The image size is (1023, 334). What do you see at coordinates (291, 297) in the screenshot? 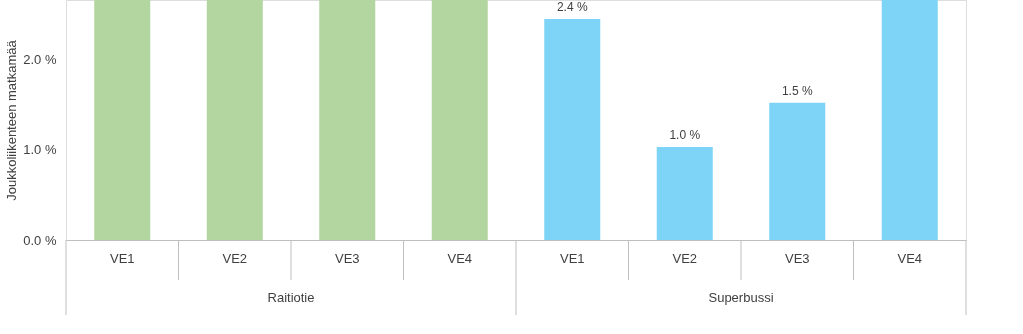
I see `text: Raitiotie` at bounding box center [291, 297].